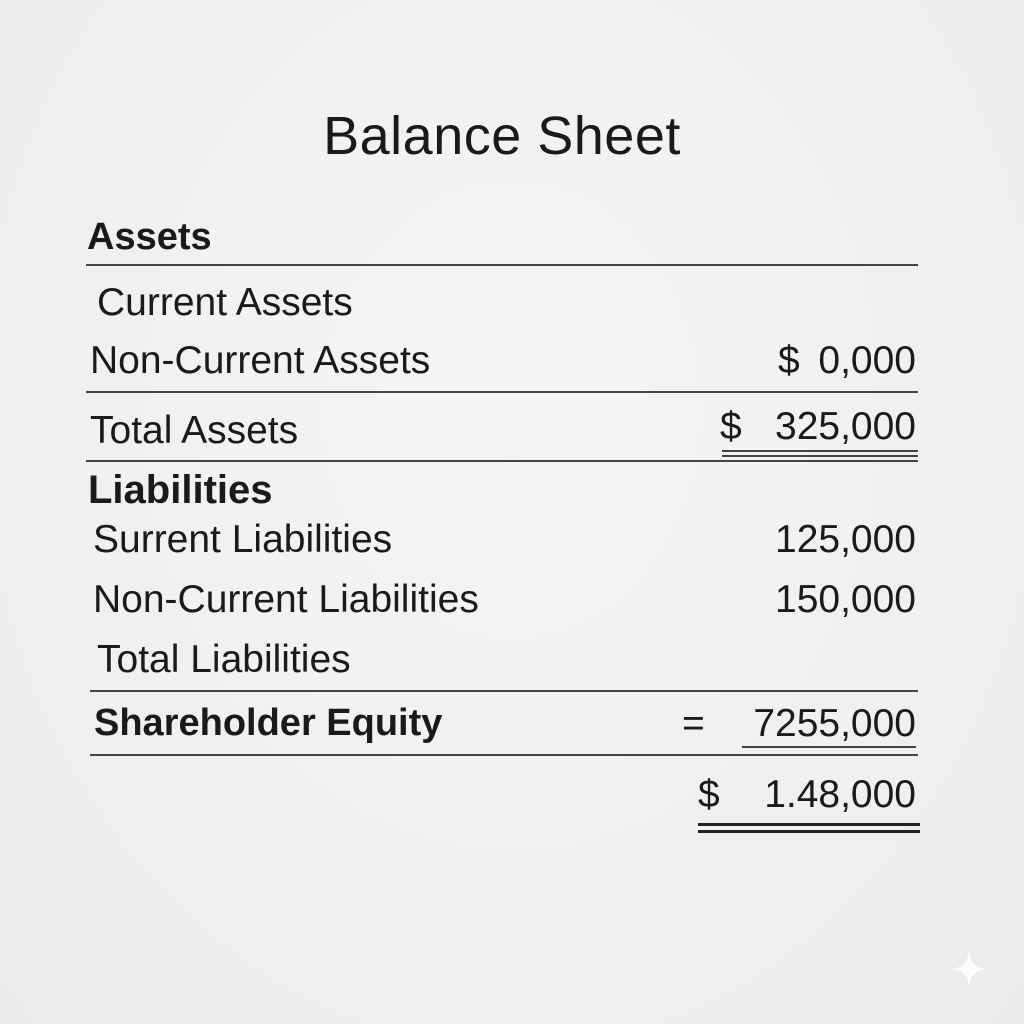 The height and width of the screenshot is (1024, 1024). What do you see at coordinates (731, 426) in the screenshot?
I see `total-assets-currency: $` at bounding box center [731, 426].